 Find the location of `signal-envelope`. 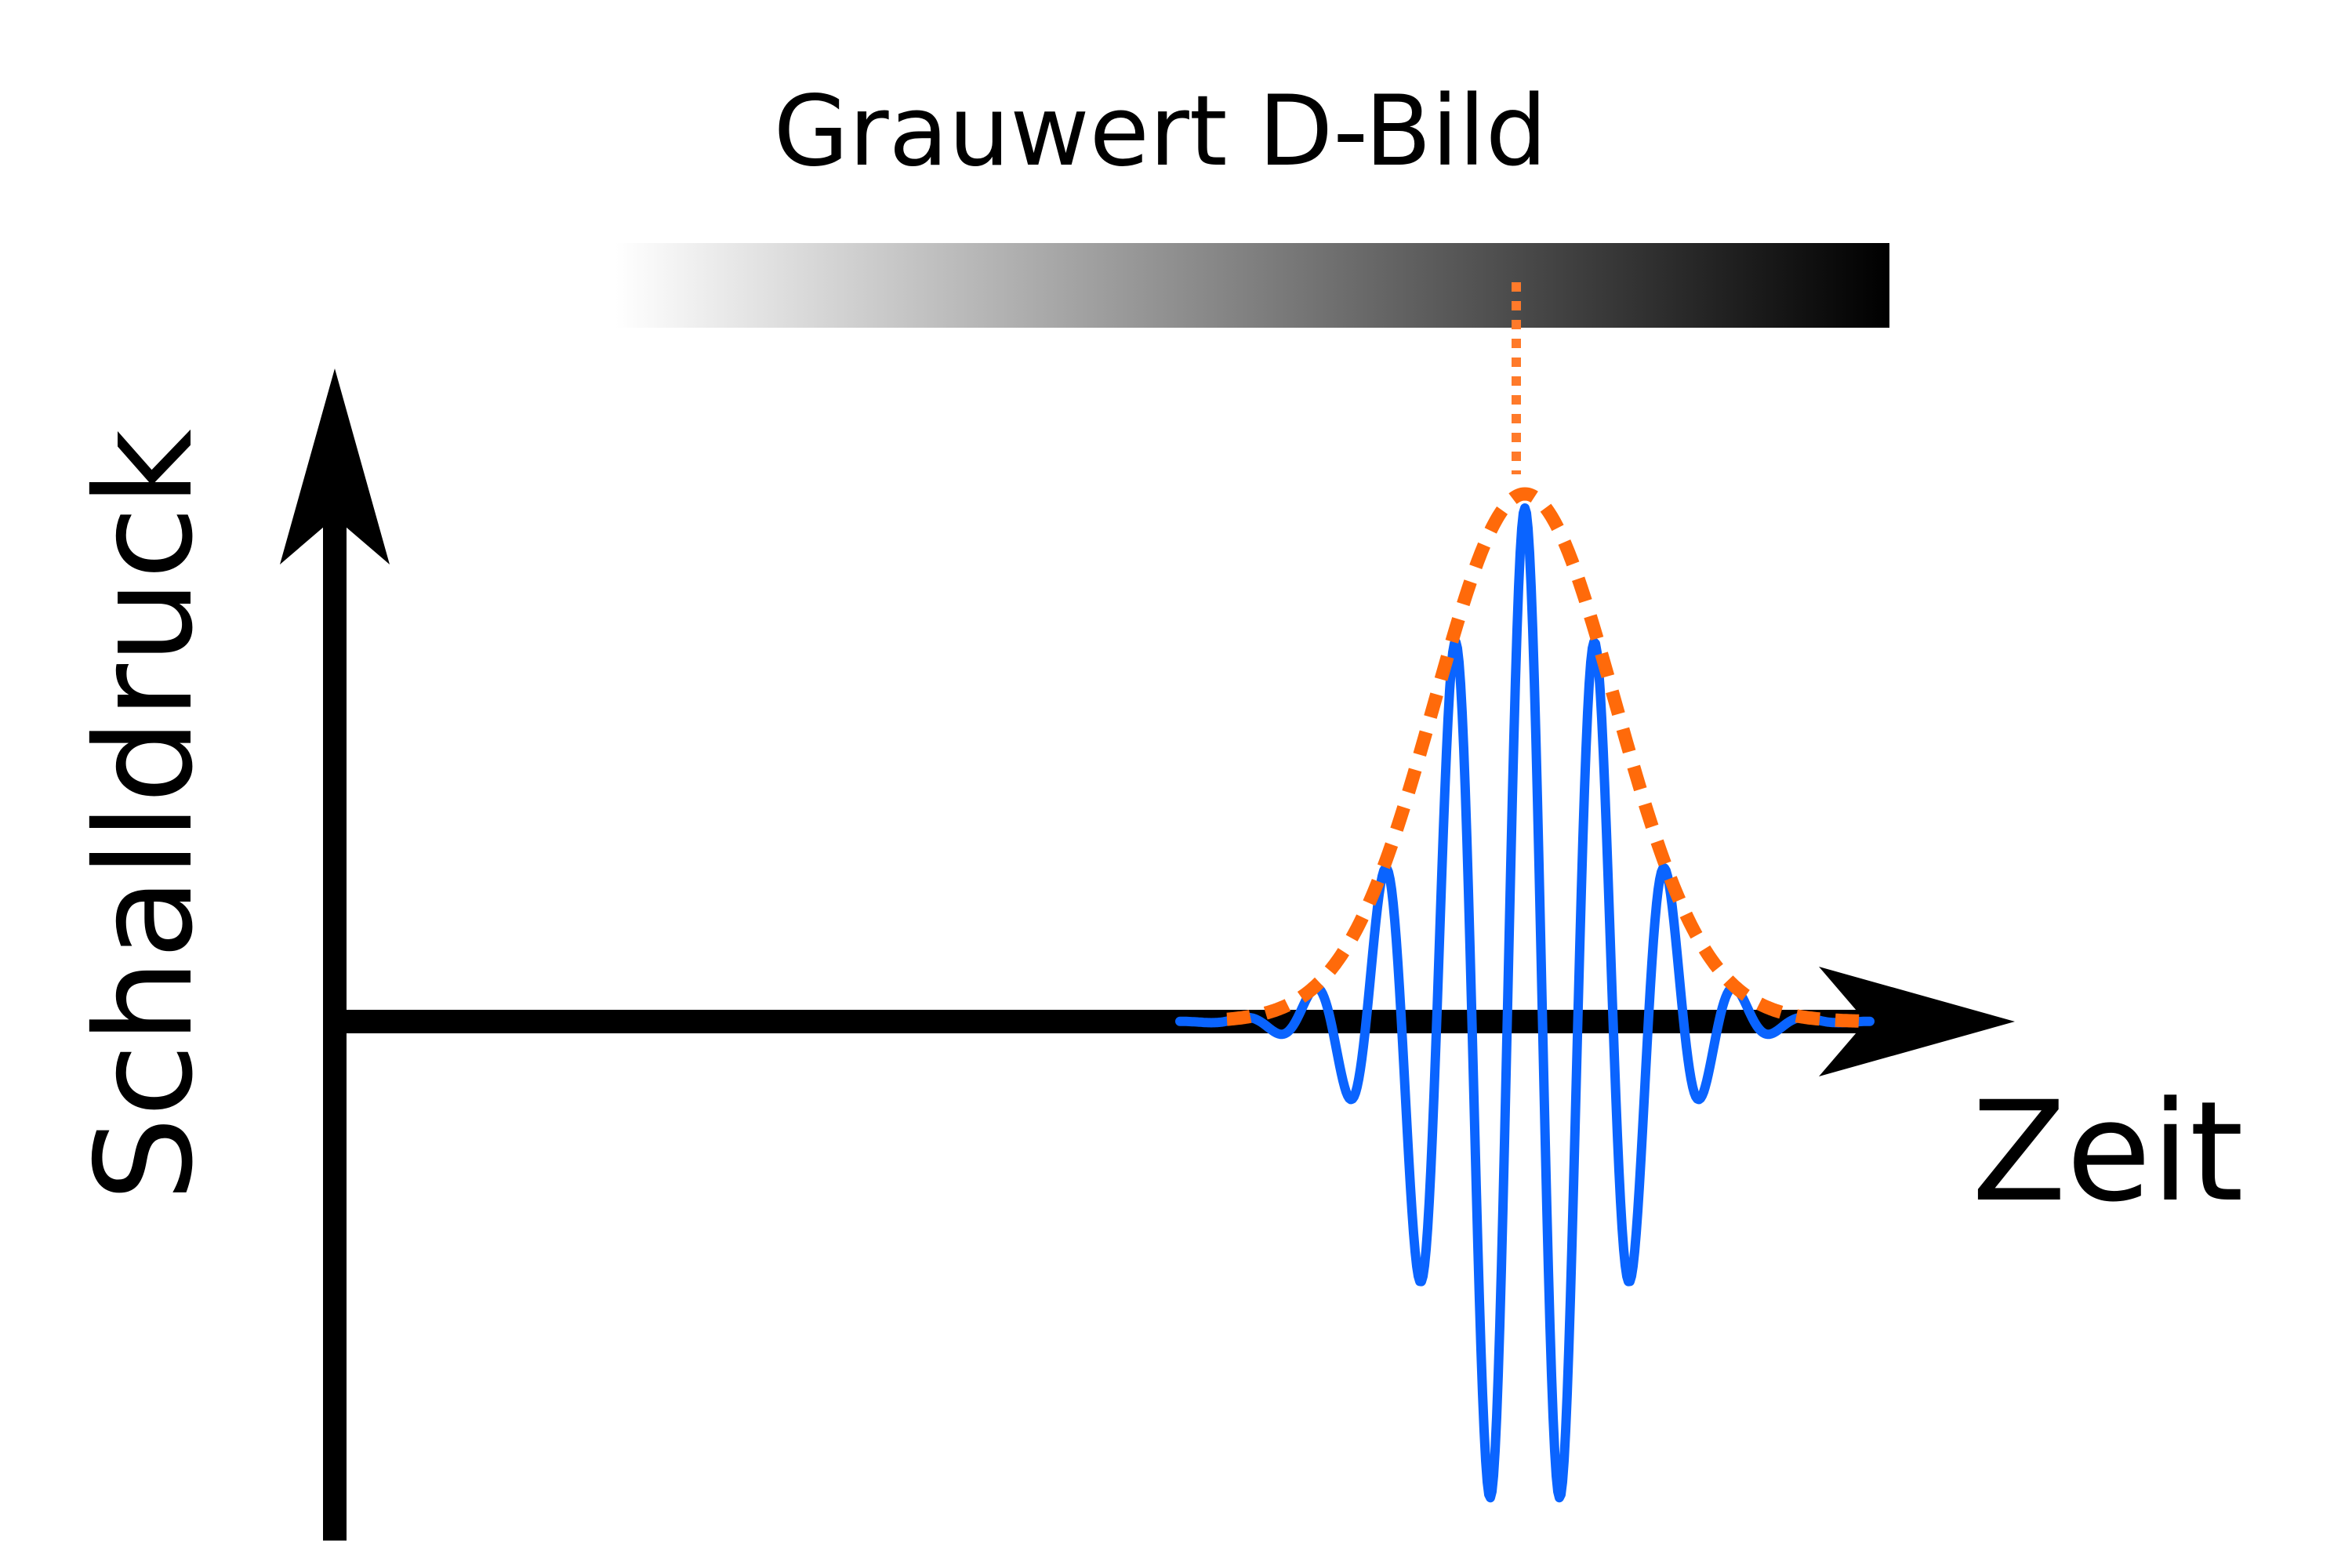

signal-envelope is located at coordinates (1548, 758).